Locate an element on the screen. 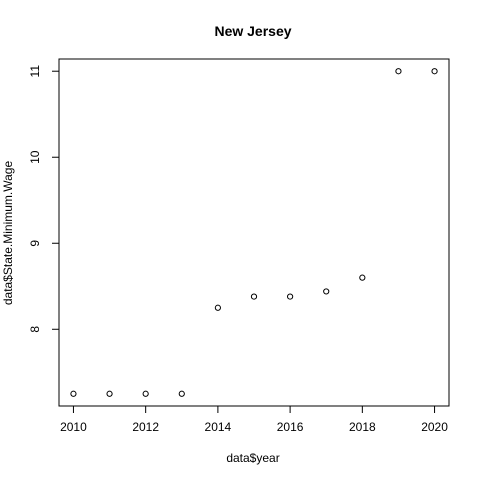 This screenshot has height=480, width=480. x-axis: 2010 2012 2014 2016 2018 2020 is located at coordinates (254, 419).